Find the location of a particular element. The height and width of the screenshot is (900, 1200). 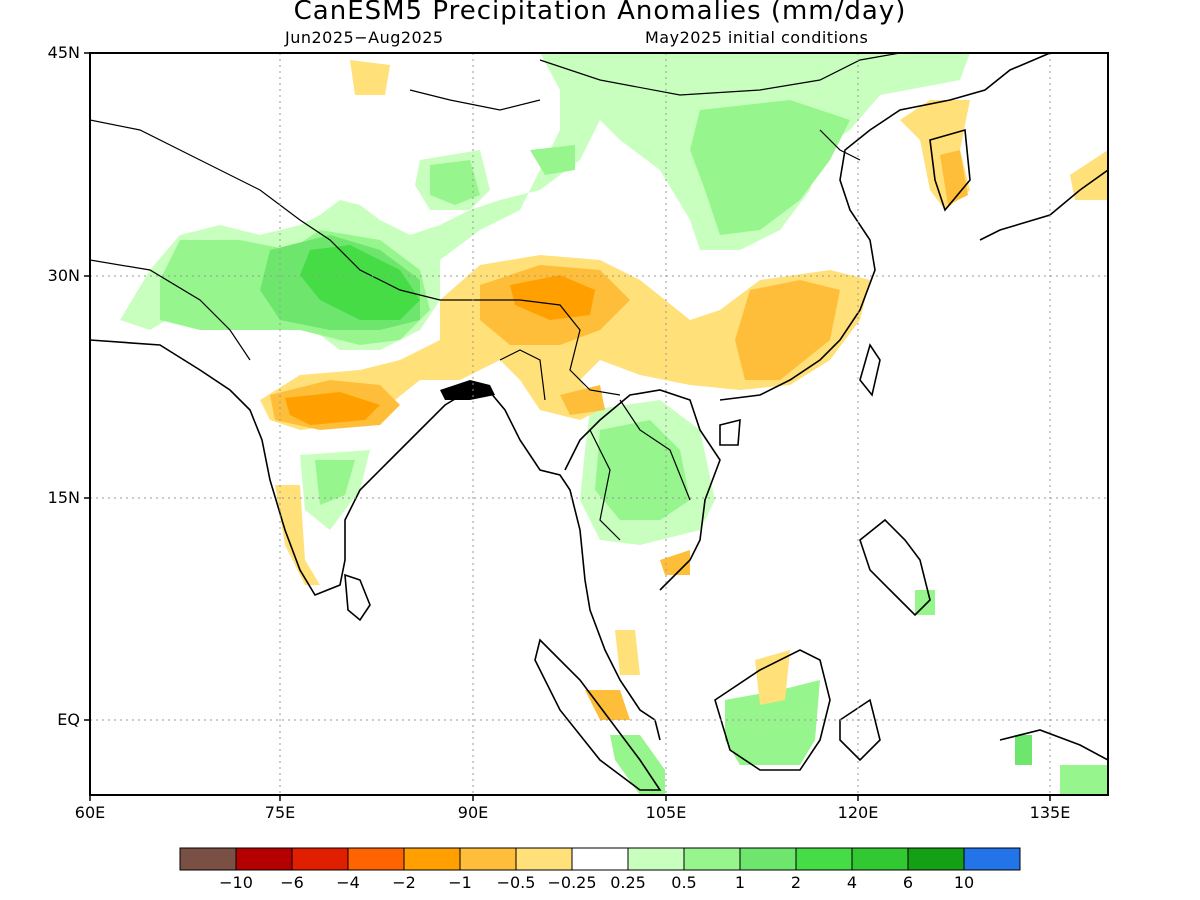

lat-label: 45N is located at coordinates (63, 52).